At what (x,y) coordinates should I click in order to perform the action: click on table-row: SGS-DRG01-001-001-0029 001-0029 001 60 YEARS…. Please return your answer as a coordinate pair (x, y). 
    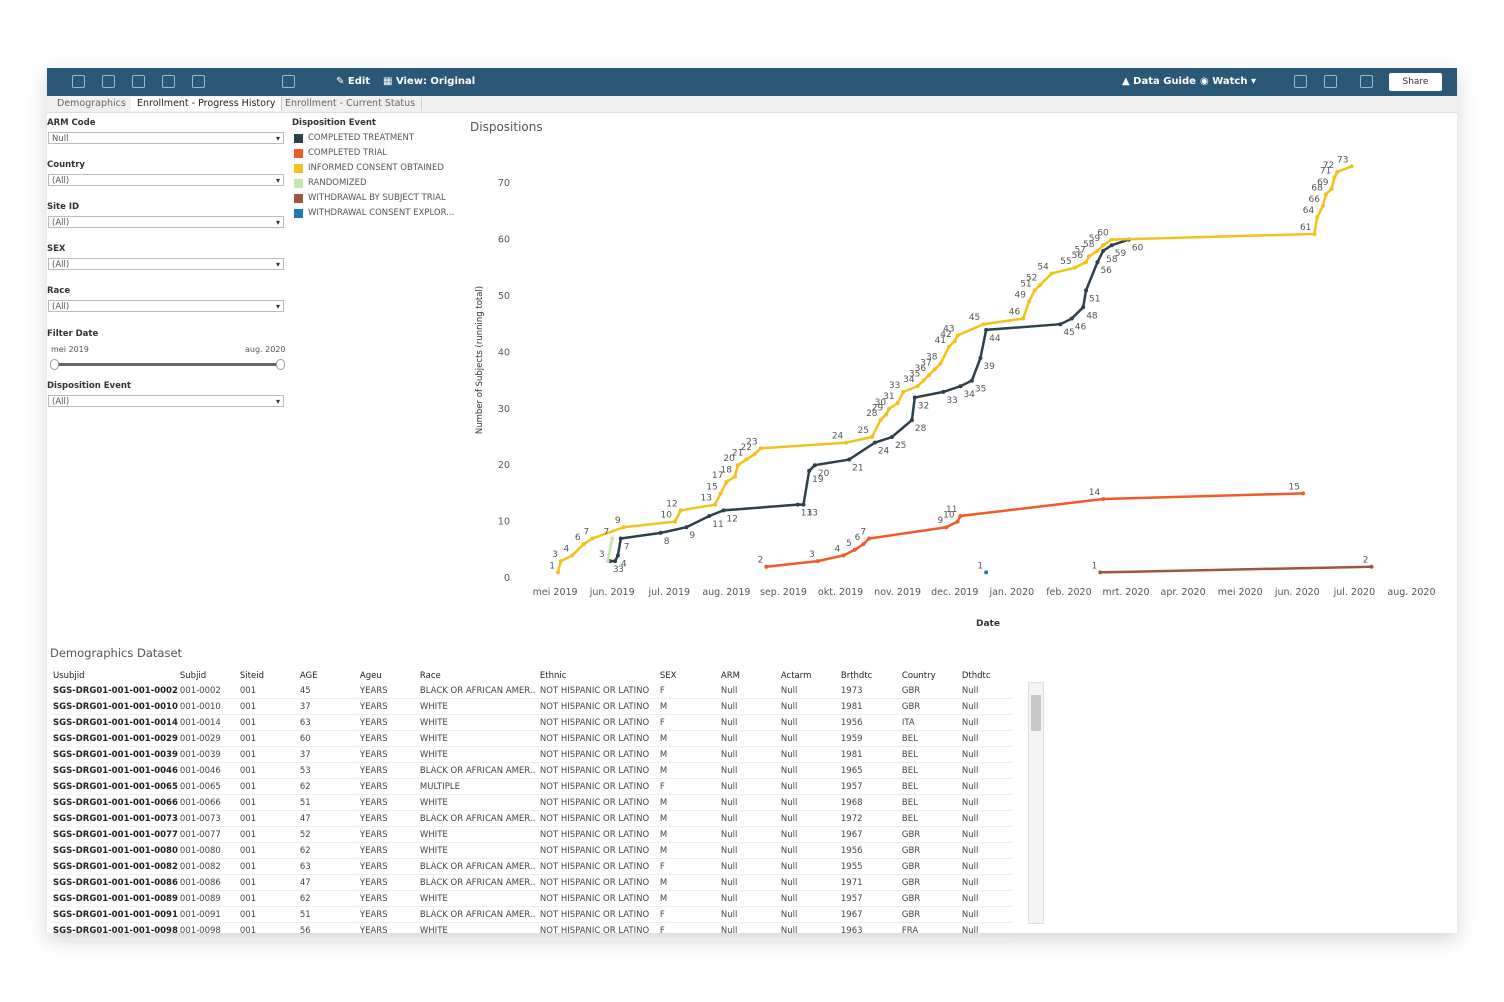
    Looking at the image, I should click on (532, 738).